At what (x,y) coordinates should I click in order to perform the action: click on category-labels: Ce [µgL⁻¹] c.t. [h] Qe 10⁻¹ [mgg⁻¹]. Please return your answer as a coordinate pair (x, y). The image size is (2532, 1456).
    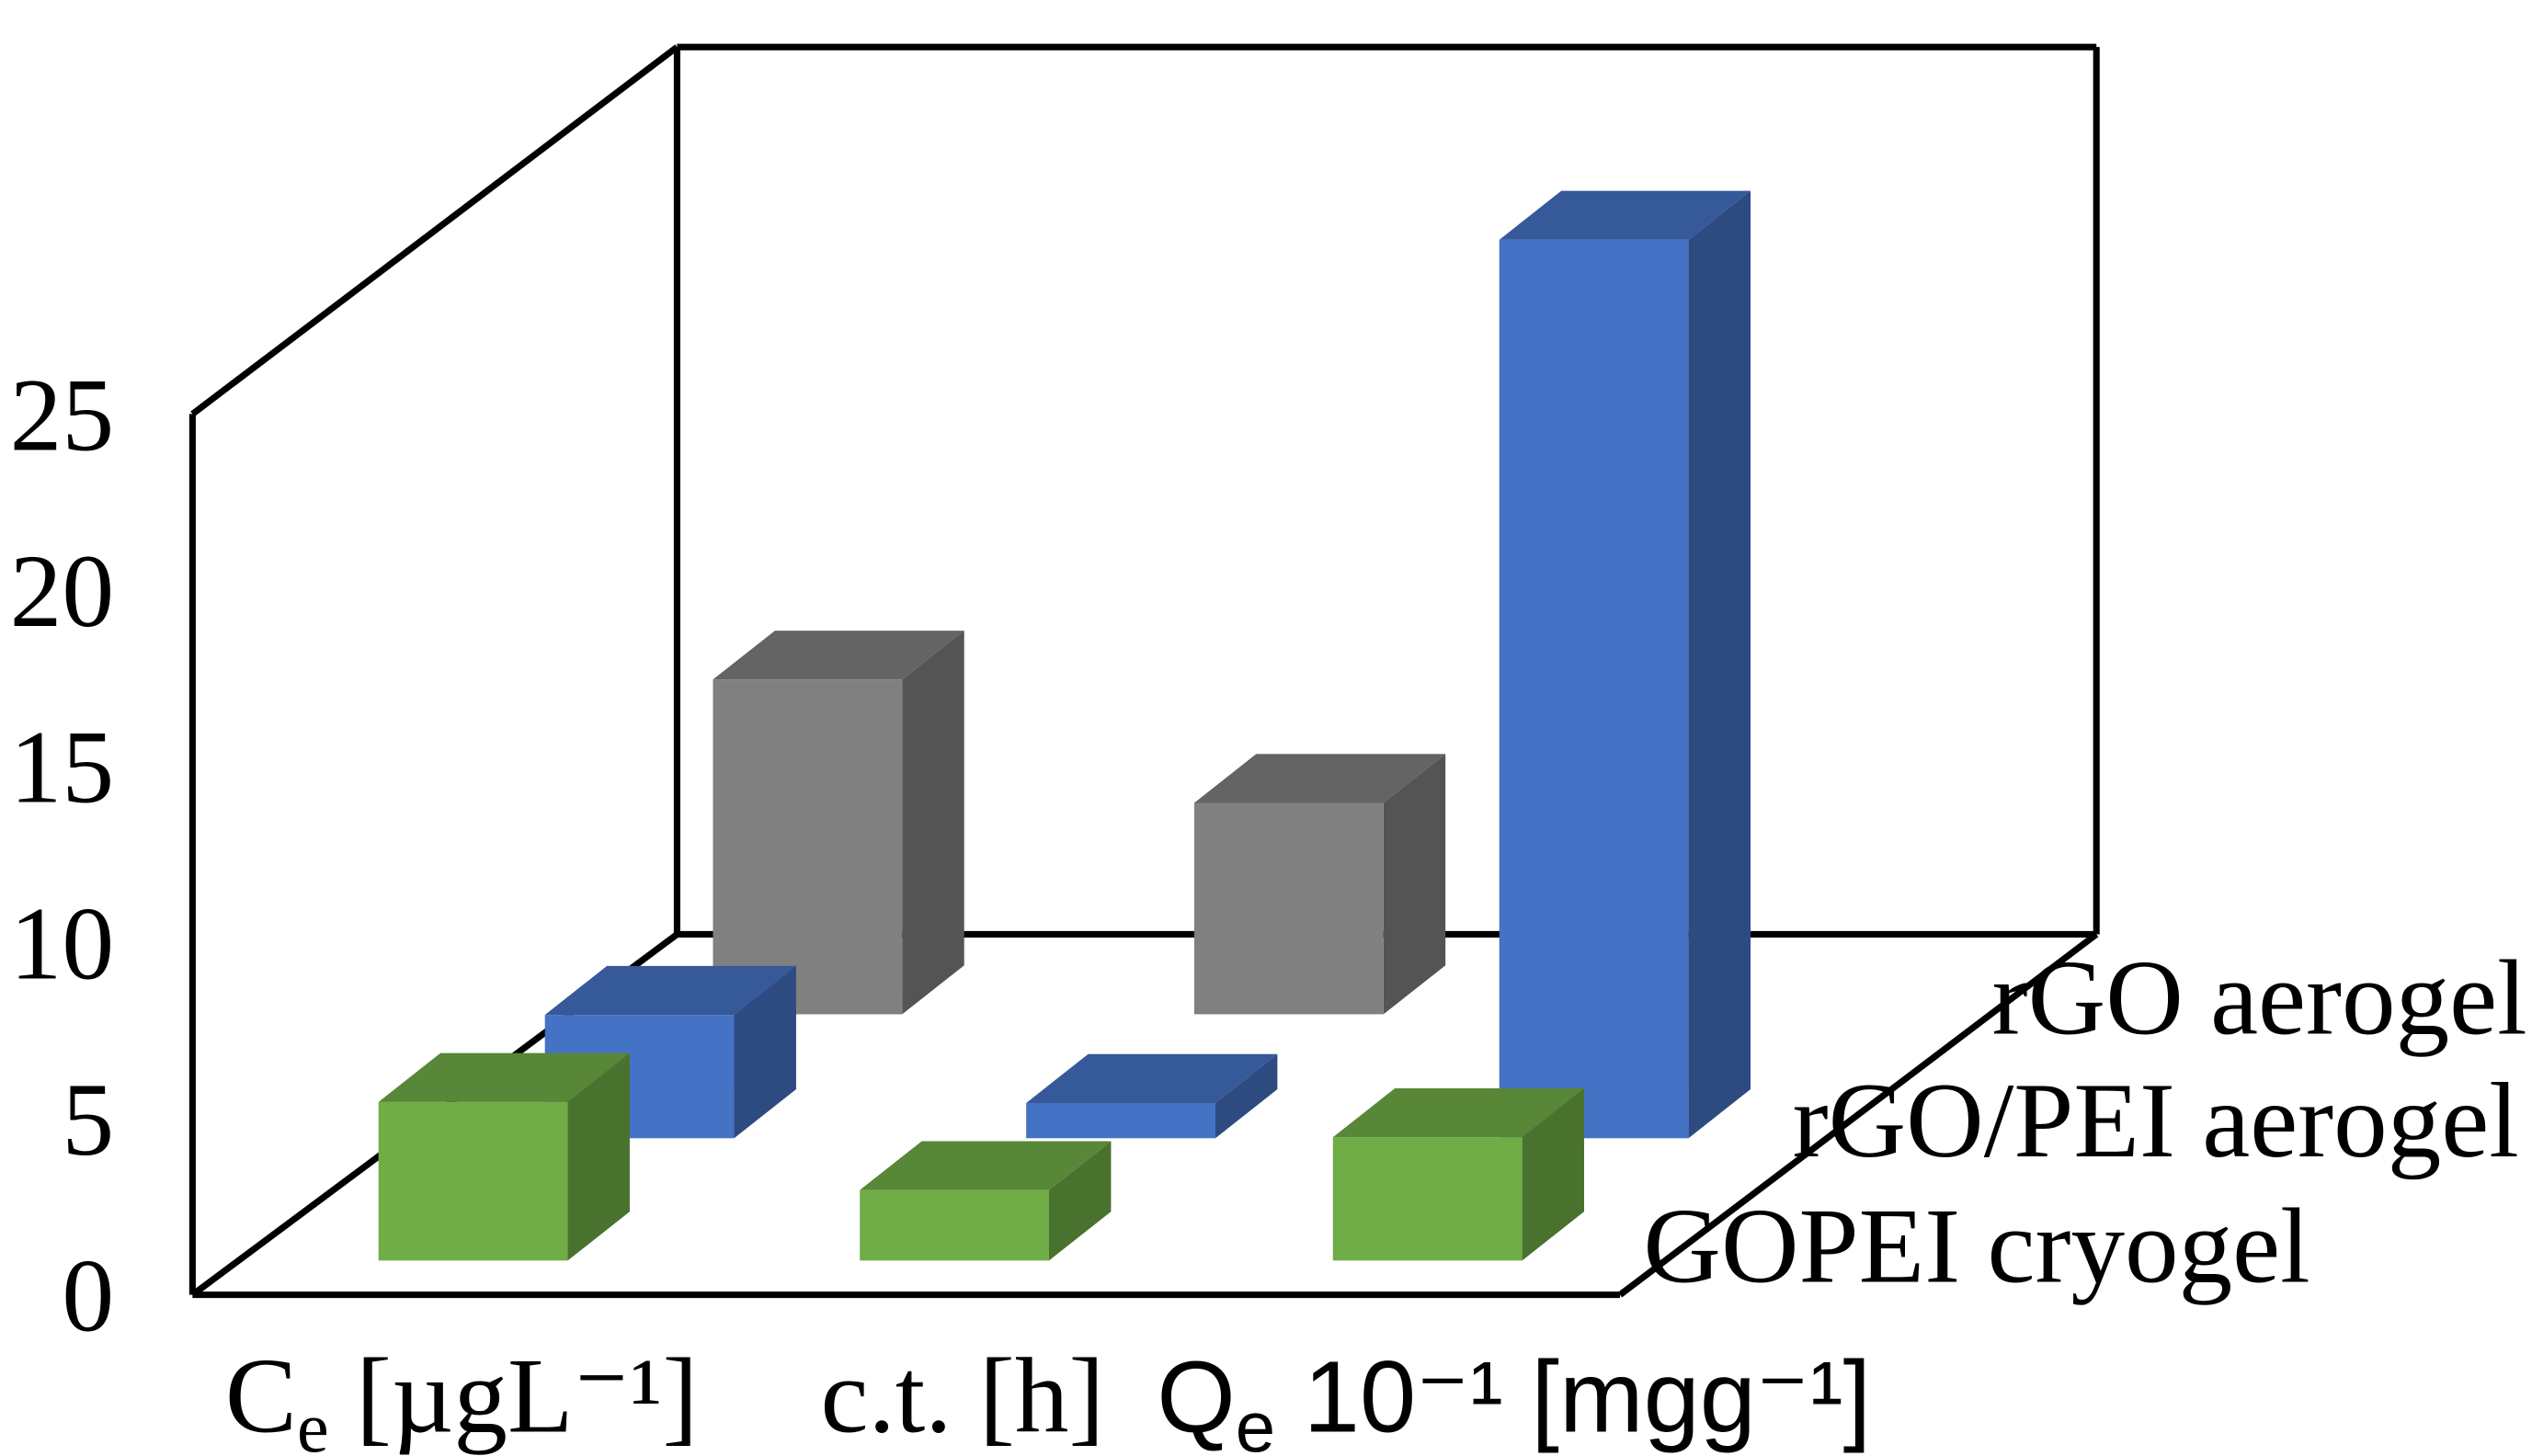
    Looking at the image, I should click on (1048, 1396).